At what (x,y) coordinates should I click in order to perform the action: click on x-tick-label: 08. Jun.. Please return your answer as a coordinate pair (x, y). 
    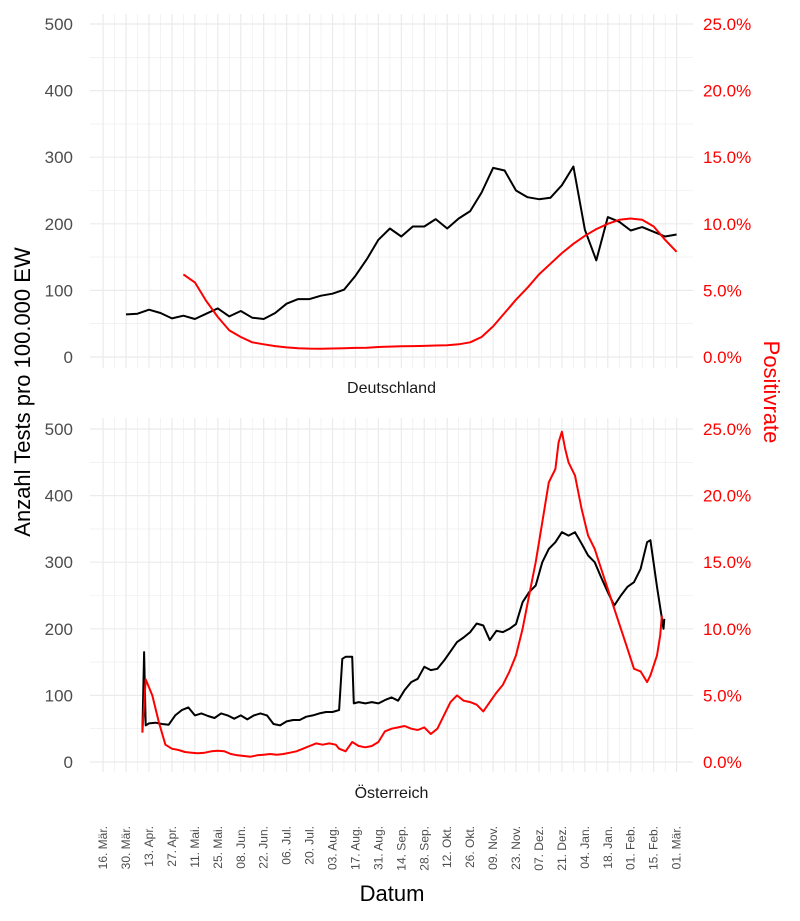
    Looking at the image, I should click on (241, 847).